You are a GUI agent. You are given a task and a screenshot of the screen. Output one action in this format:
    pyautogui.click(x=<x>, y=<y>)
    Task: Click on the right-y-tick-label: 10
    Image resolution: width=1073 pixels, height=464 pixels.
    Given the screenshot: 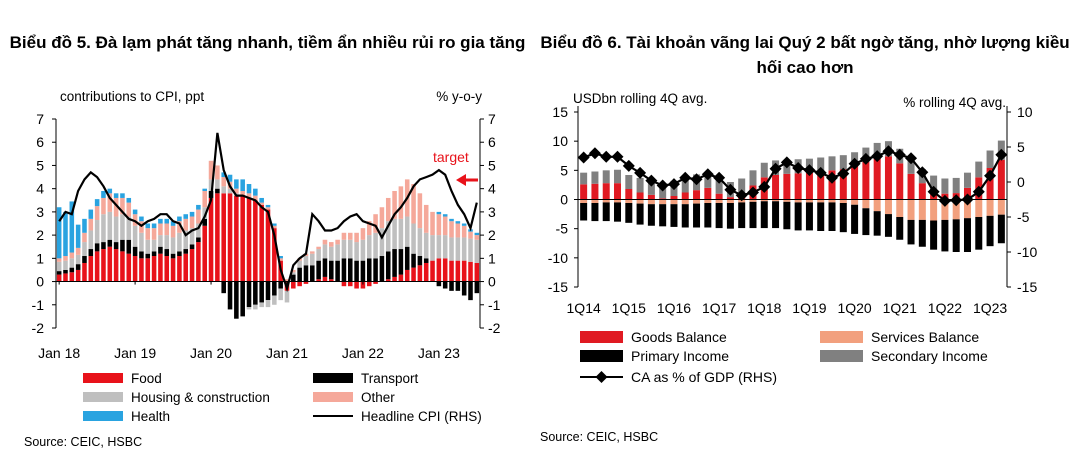 What is the action you would take?
    pyautogui.click(x=560, y=141)
    